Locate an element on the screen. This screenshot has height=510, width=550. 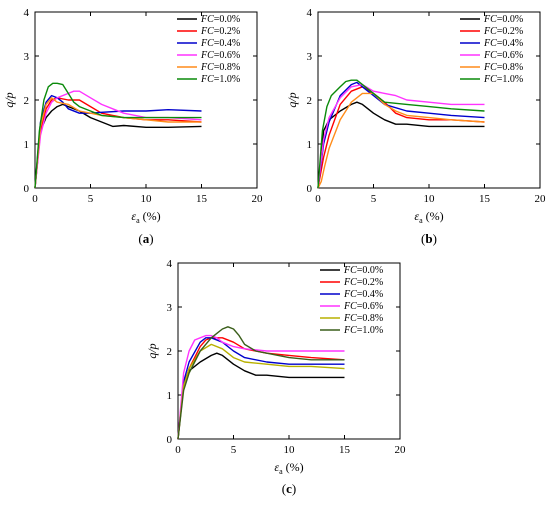
panel-label: (c) is located at coordinates (289, 488).